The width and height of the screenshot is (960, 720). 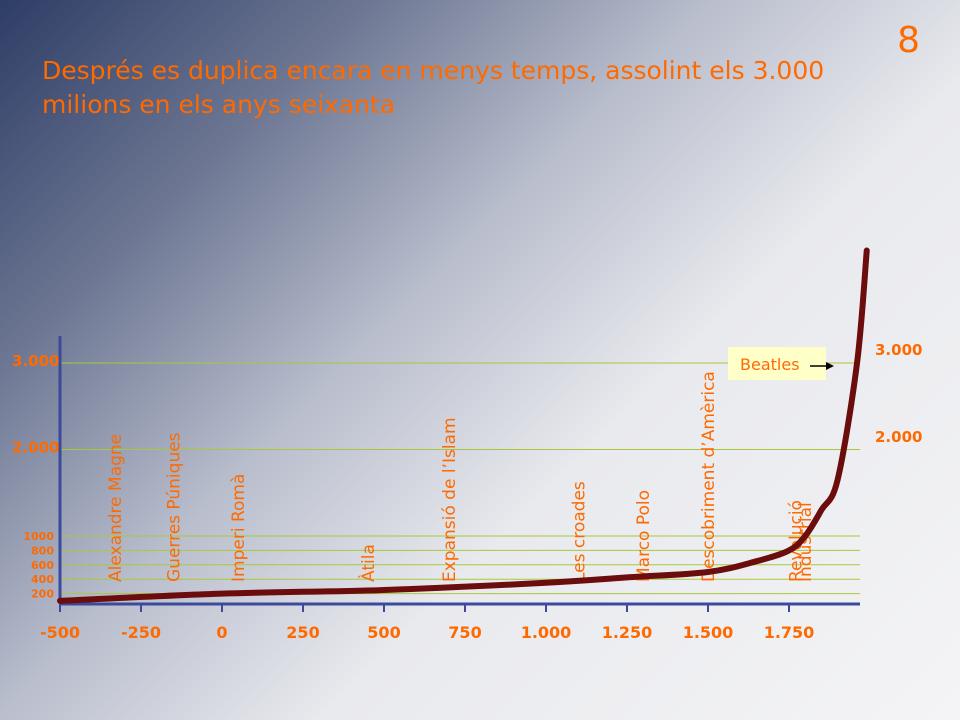 I want to click on x-tick-labels: -500 -250 0 250 500 750 1.000 1.250 1.500 1.750, so click(x=427, y=623).